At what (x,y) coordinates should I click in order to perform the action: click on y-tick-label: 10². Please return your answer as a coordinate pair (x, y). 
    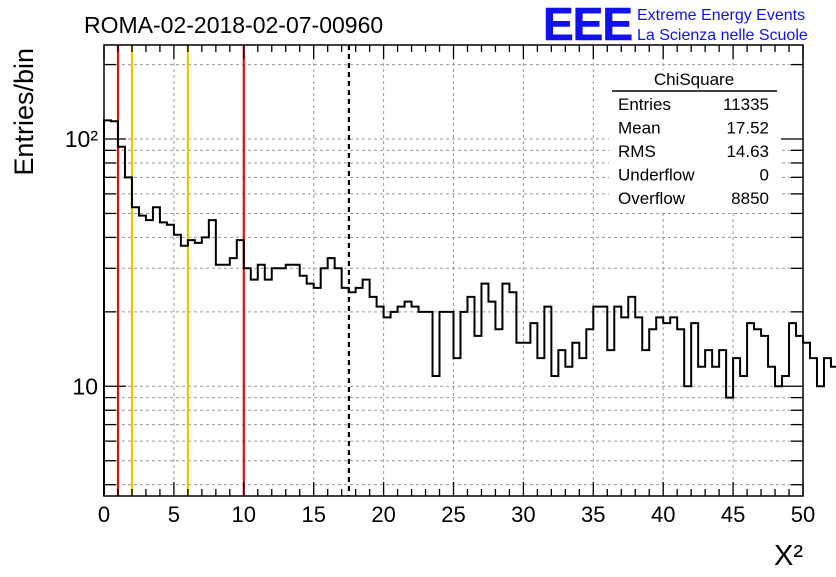
    Looking at the image, I should click on (82, 139).